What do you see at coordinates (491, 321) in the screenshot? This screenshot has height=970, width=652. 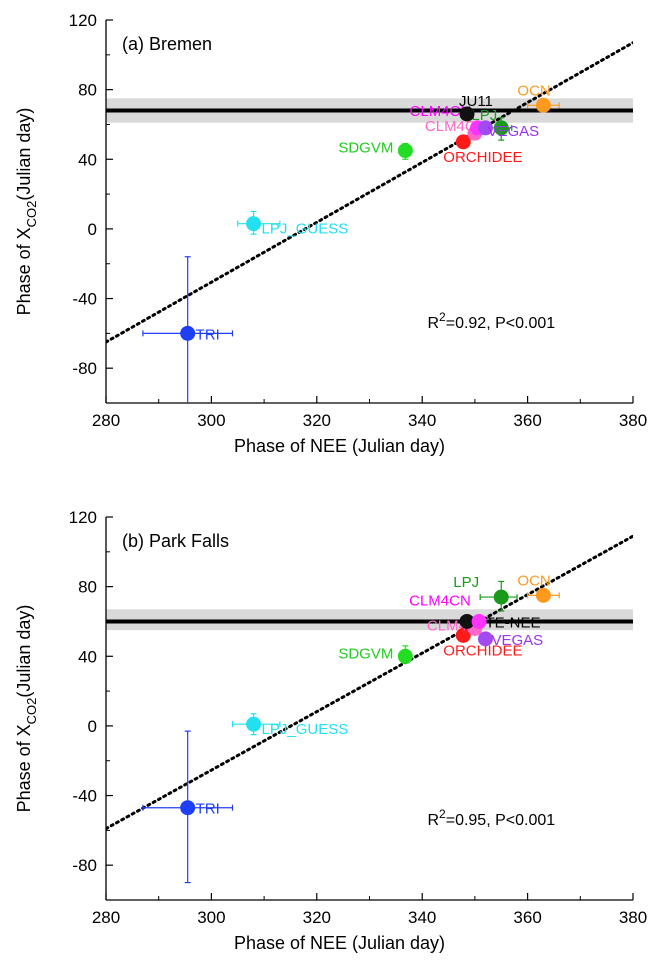 I see `r2-annotation: R2=0.92, P<0.001` at bounding box center [491, 321].